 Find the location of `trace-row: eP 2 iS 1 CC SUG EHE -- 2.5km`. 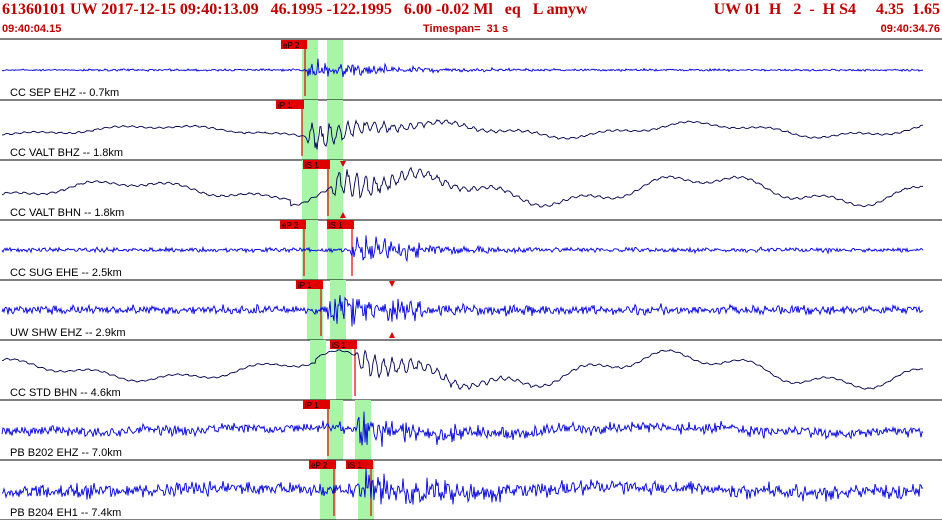

trace-row: eP 2 iS 1 CC SUG EHE -- 2.5km is located at coordinates (471, 250).